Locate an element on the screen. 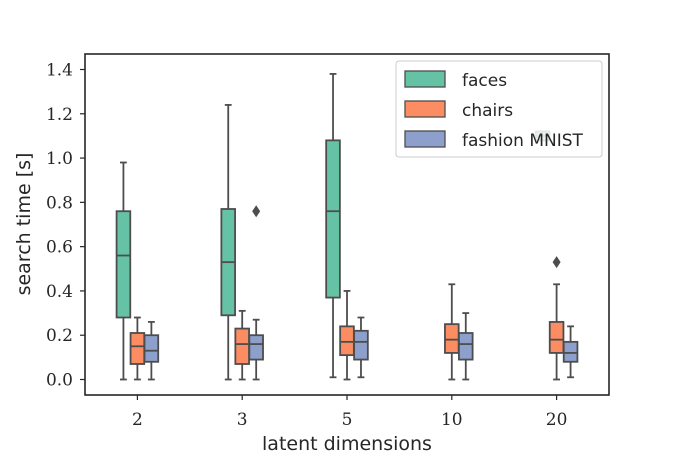 This screenshot has width=677, height=452. legend-label-fashion-mnist: fashion MNIST is located at coordinates (523, 141).